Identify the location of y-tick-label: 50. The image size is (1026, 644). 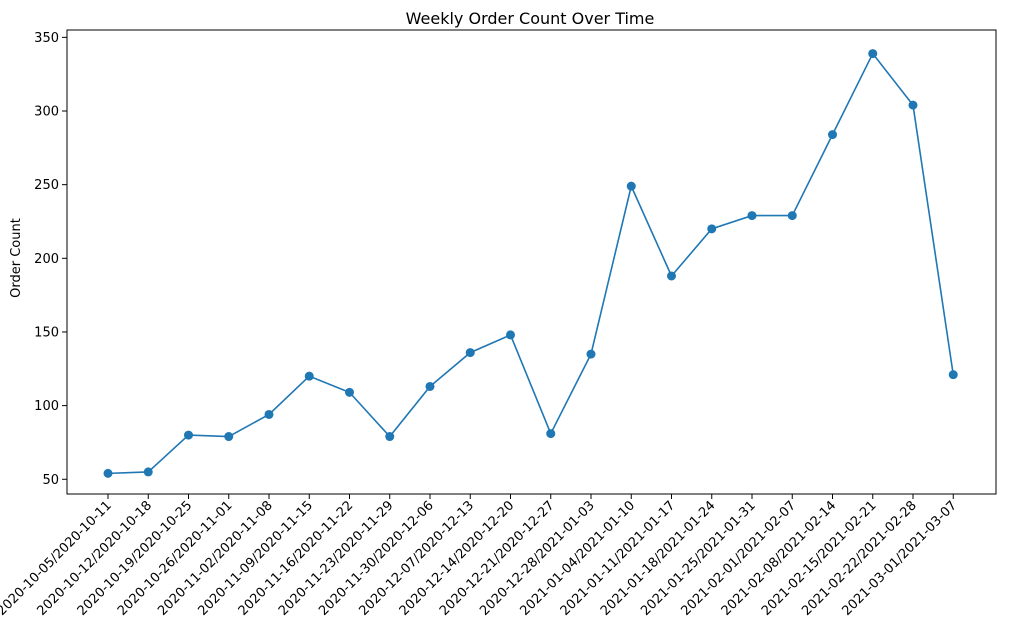
(50, 480).